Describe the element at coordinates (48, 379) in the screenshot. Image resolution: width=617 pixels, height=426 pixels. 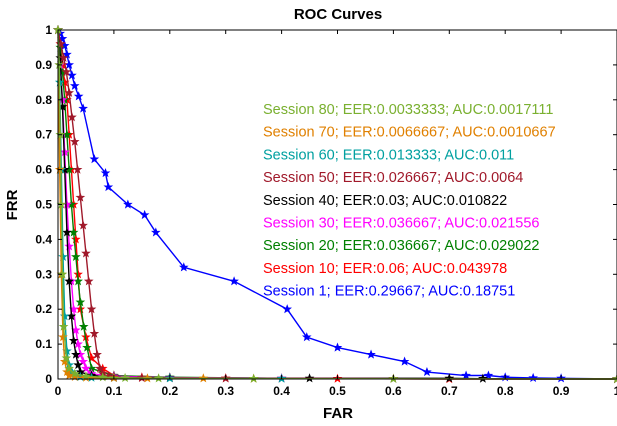
I see `y-tick-label: 0` at that location.